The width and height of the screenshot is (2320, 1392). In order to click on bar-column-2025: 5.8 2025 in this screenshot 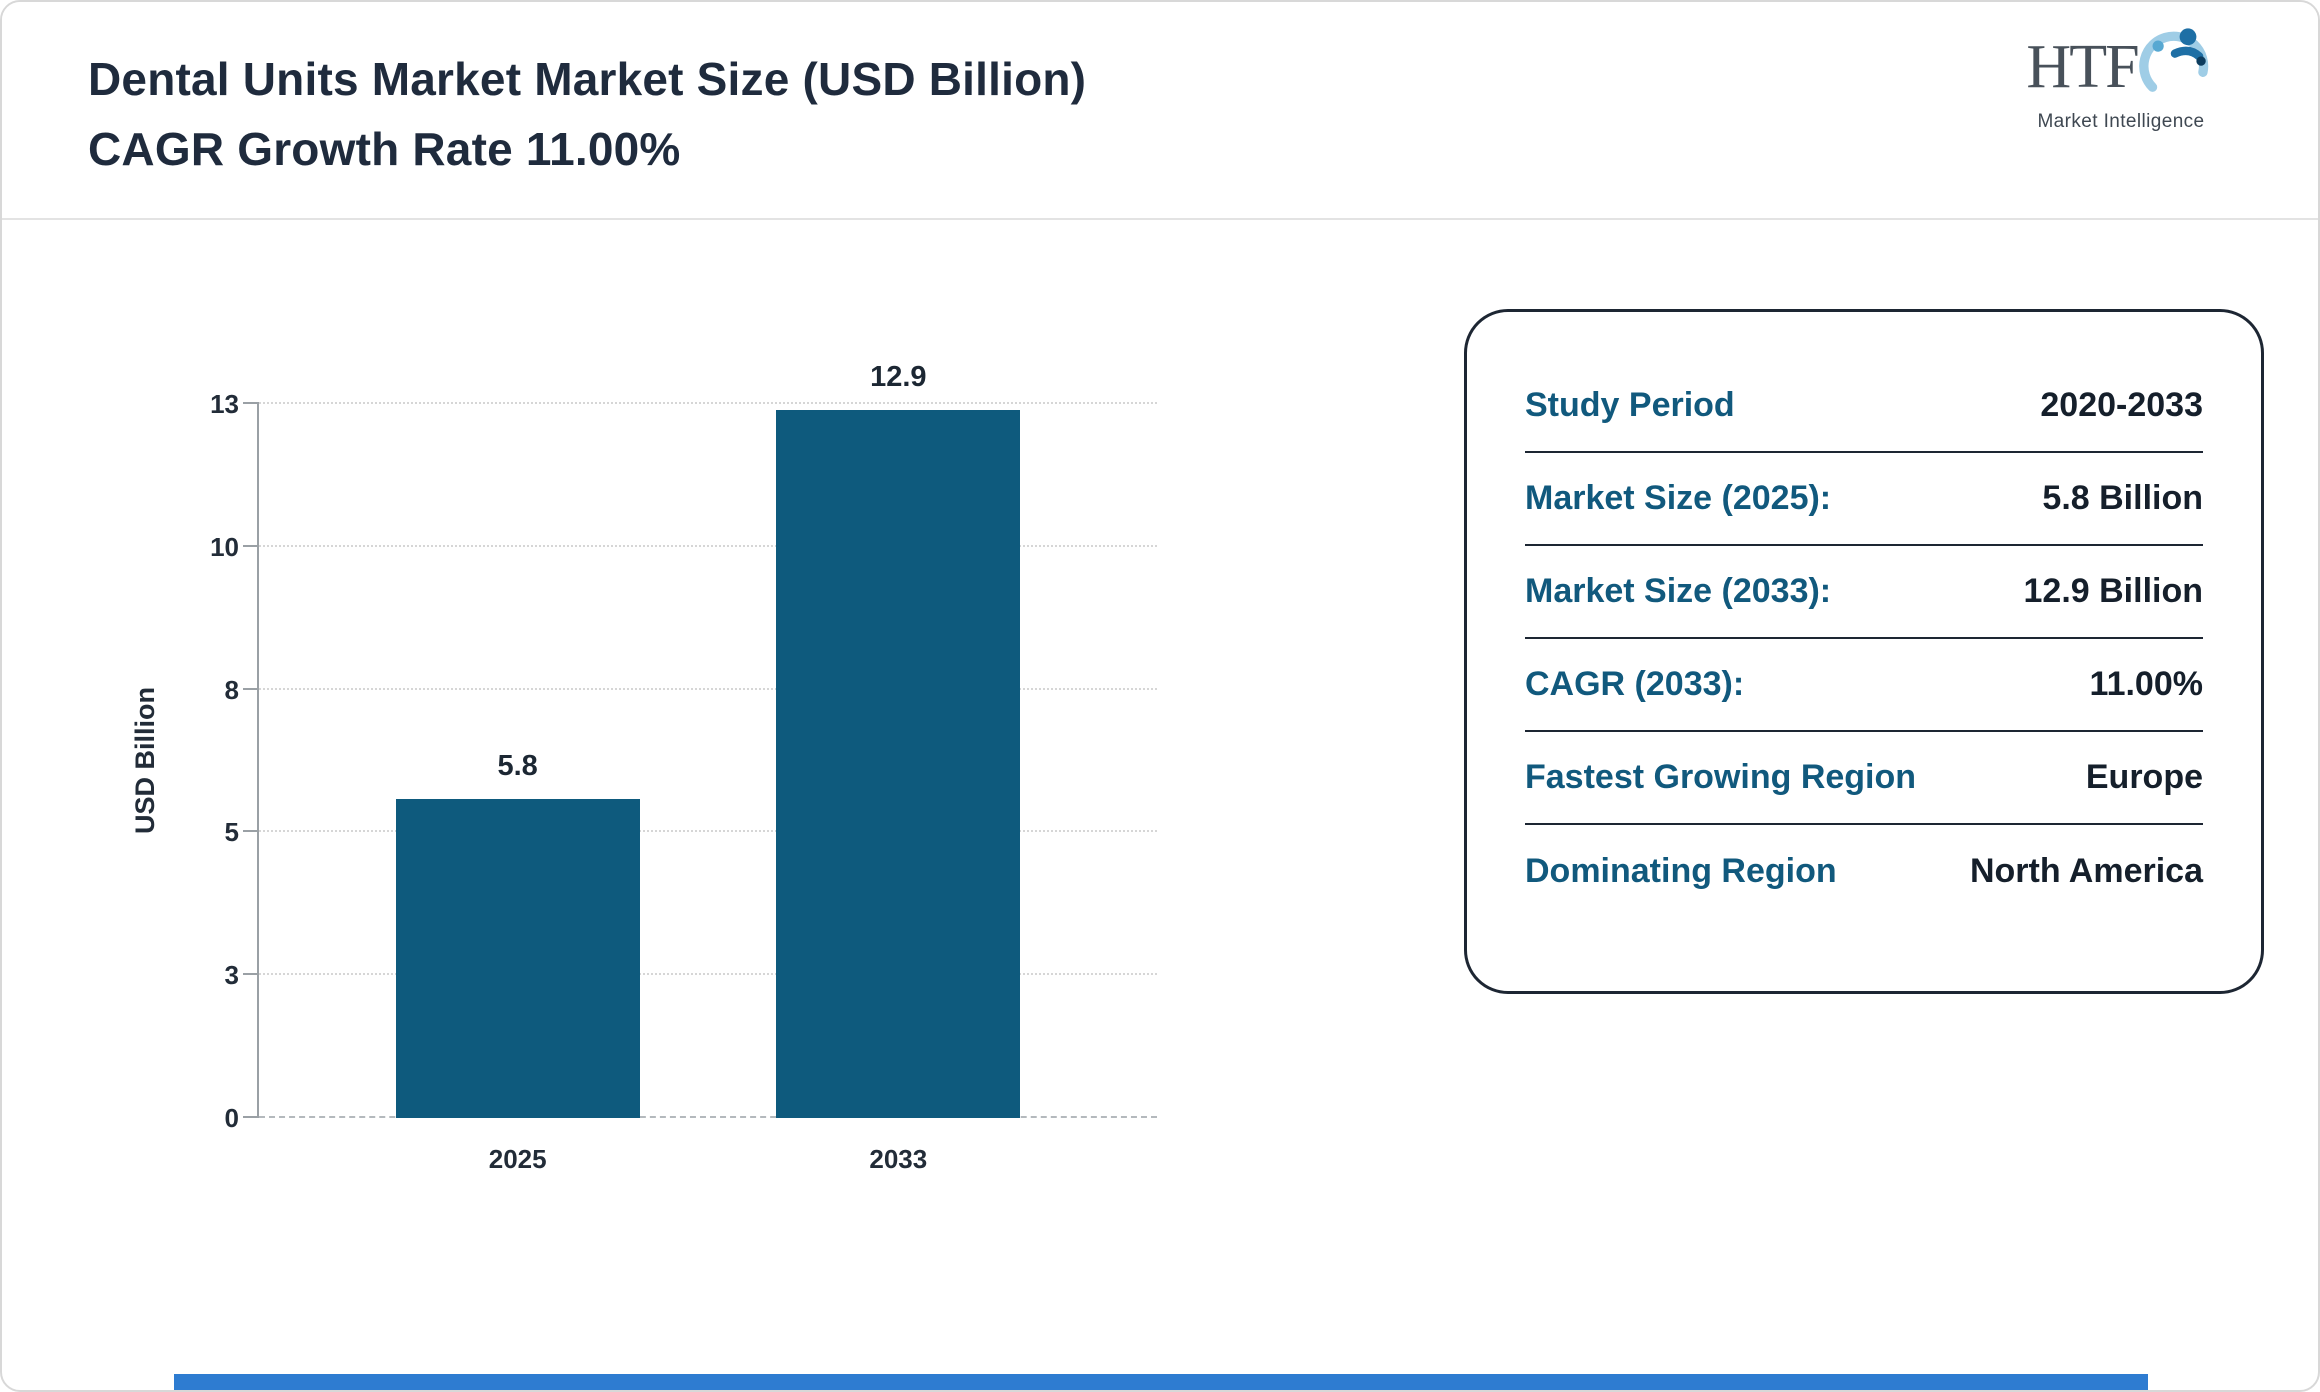, I will do `click(517, 789)`.